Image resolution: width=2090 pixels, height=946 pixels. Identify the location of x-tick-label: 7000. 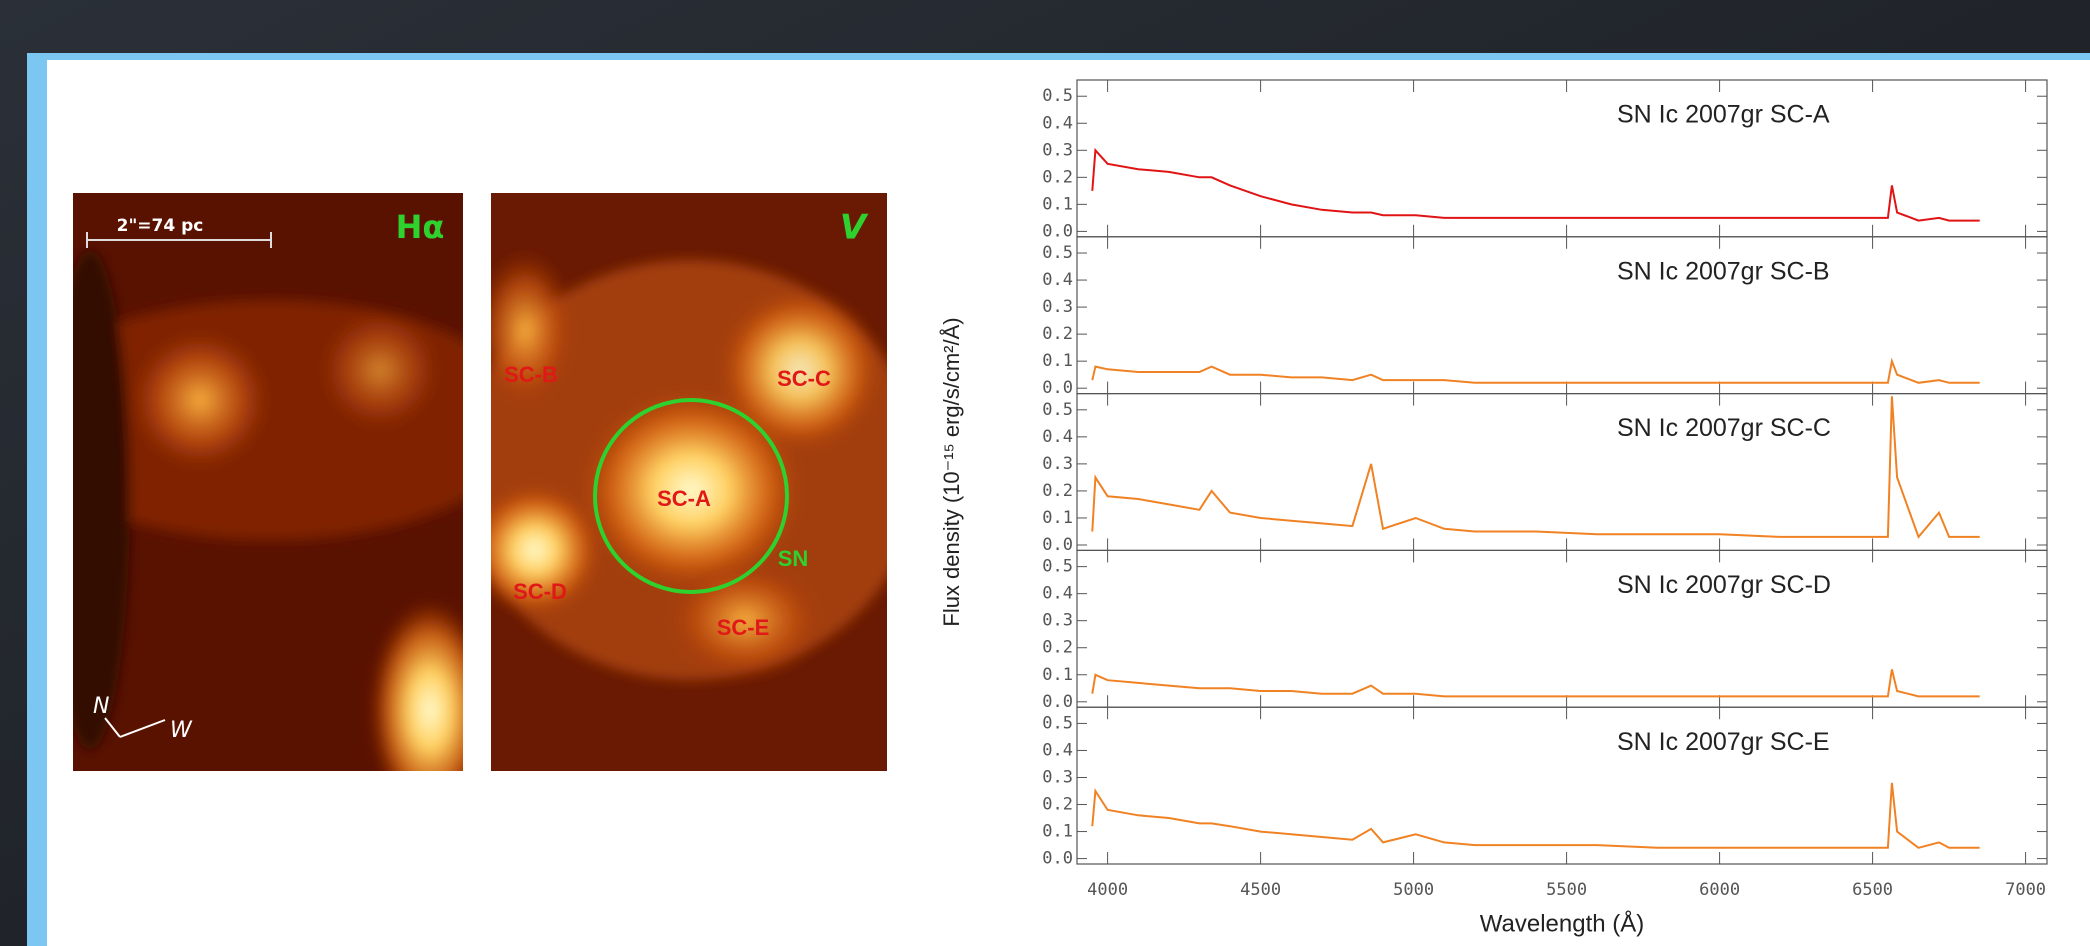
(2025, 890).